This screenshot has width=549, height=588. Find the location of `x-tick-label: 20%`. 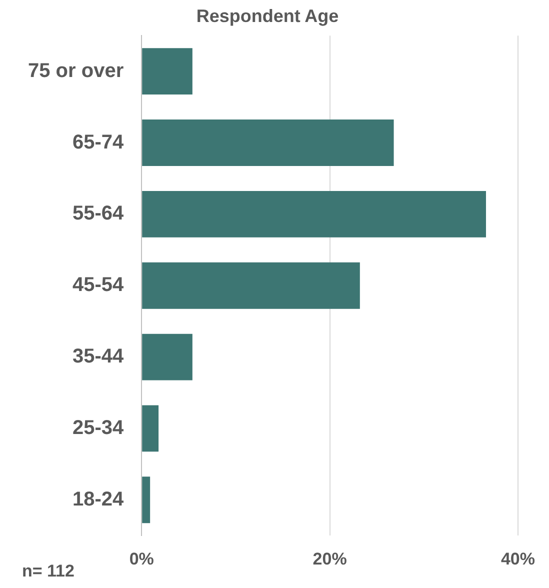

x-tick-label: 20% is located at coordinates (329, 558).